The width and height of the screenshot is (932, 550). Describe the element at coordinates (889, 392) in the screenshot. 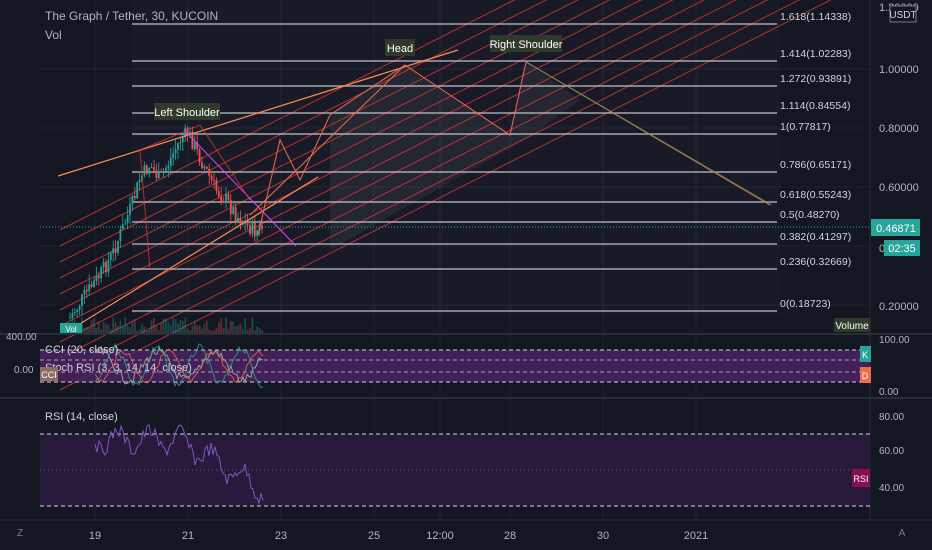

I see `stoch-axis-zero: 0.00` at that location.